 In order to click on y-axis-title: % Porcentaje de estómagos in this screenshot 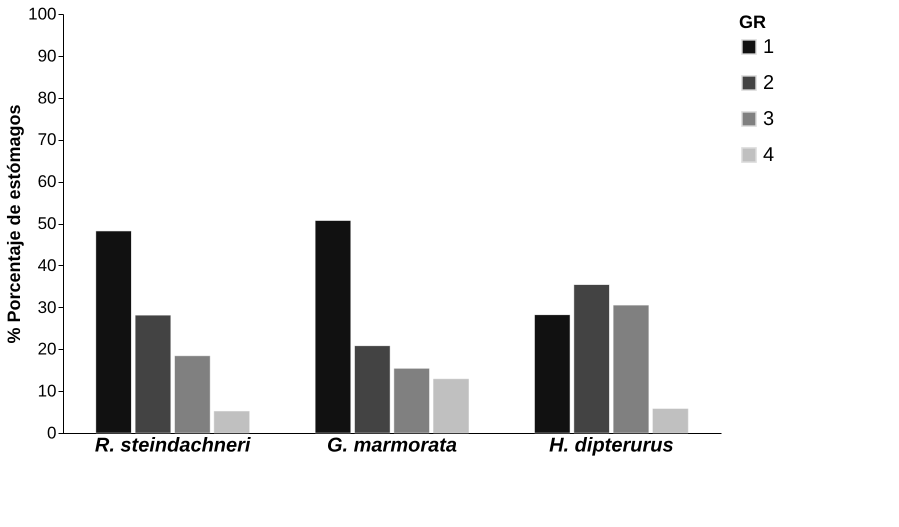, I will do `click(14, 224)`.